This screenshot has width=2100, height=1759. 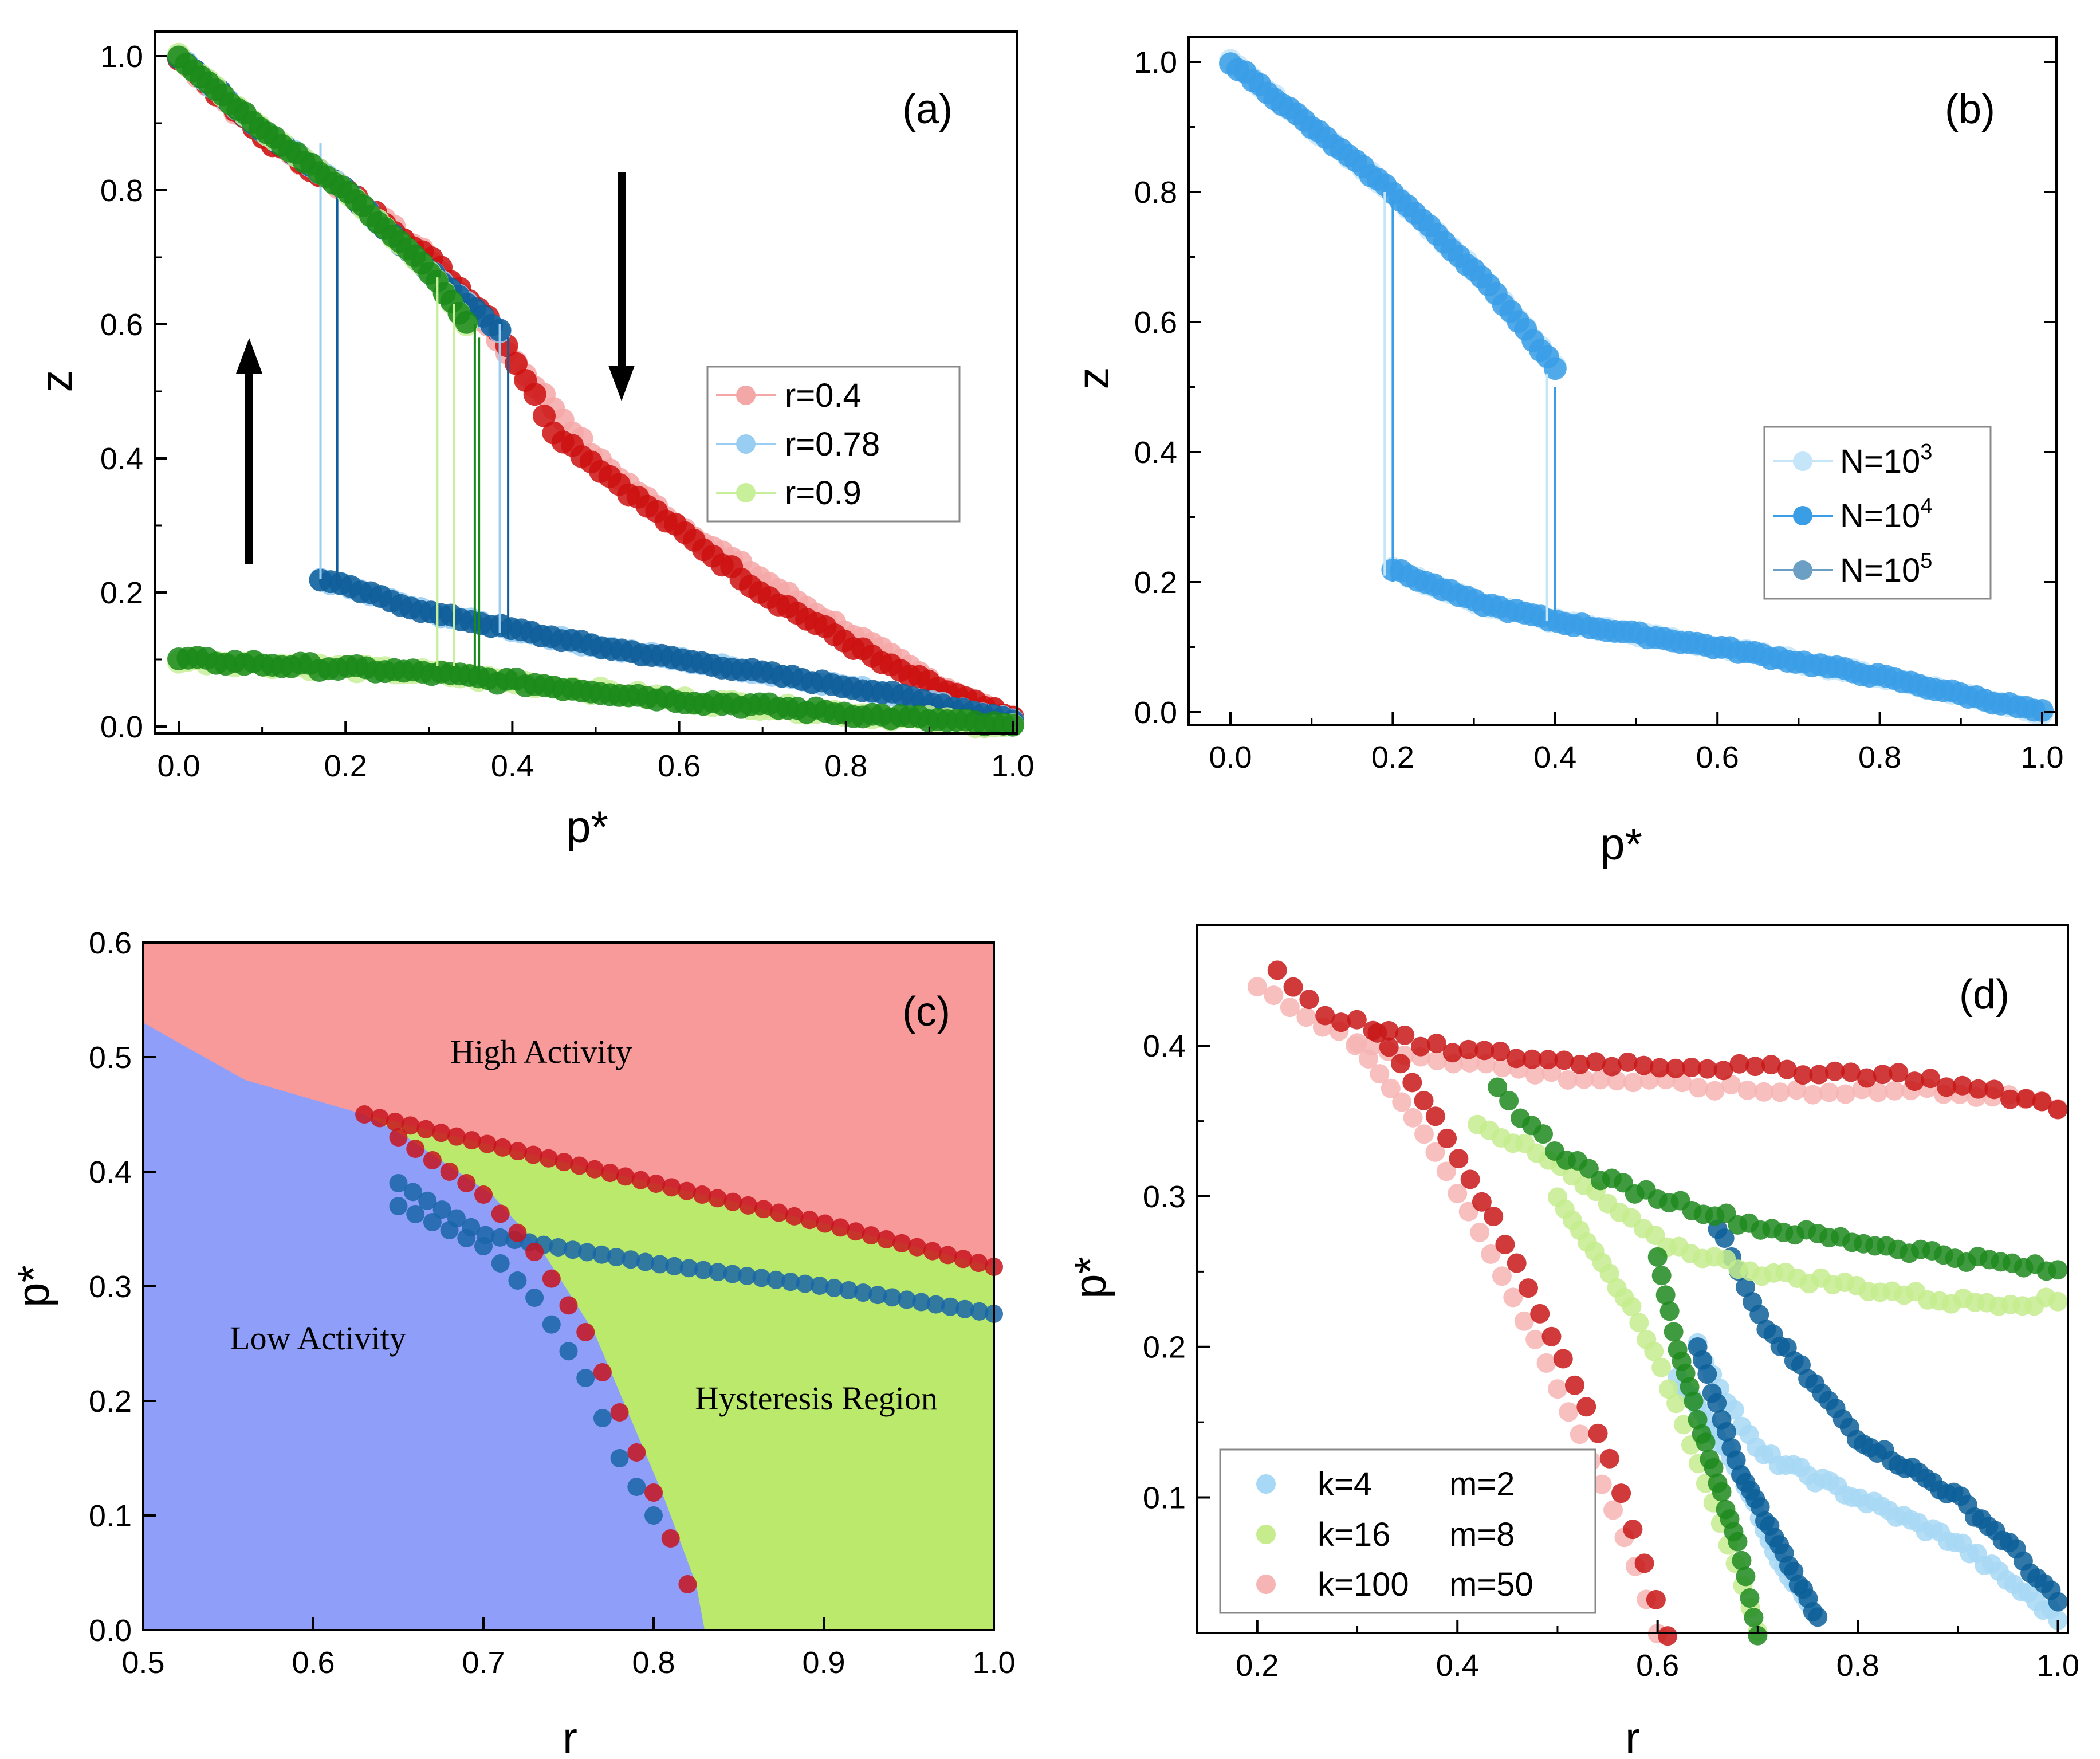 What do you see at coordinates (1926, 561) in the screenshot?
I see `legend-label-n-1e5-exp: 5` at bounding box center [1926, 561].